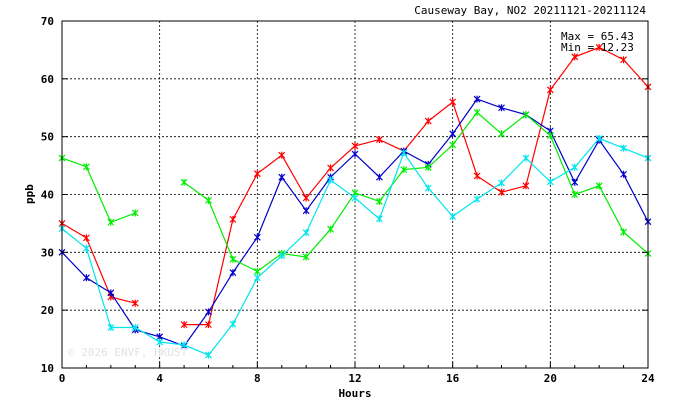  What do you see at coordinates (550, 378) in the screenshot?
I see `x-tick-label: 20` at bounding box center [550, 378].